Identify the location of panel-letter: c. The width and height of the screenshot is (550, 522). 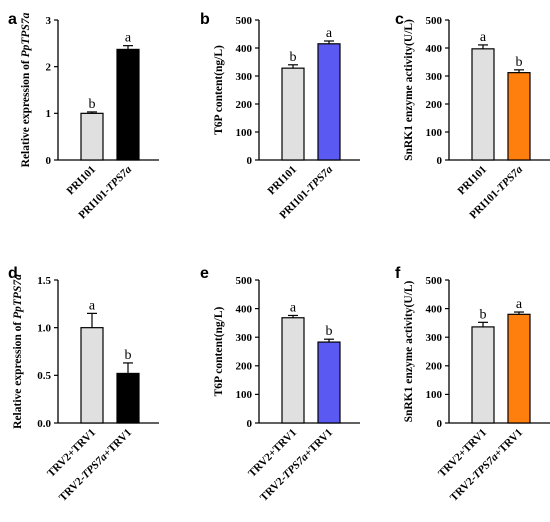
(399, 19).